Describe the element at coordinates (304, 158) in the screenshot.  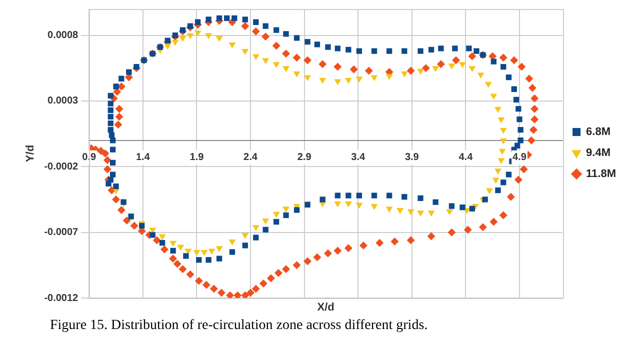
I see `x-tick-label: 2.9` at that location.